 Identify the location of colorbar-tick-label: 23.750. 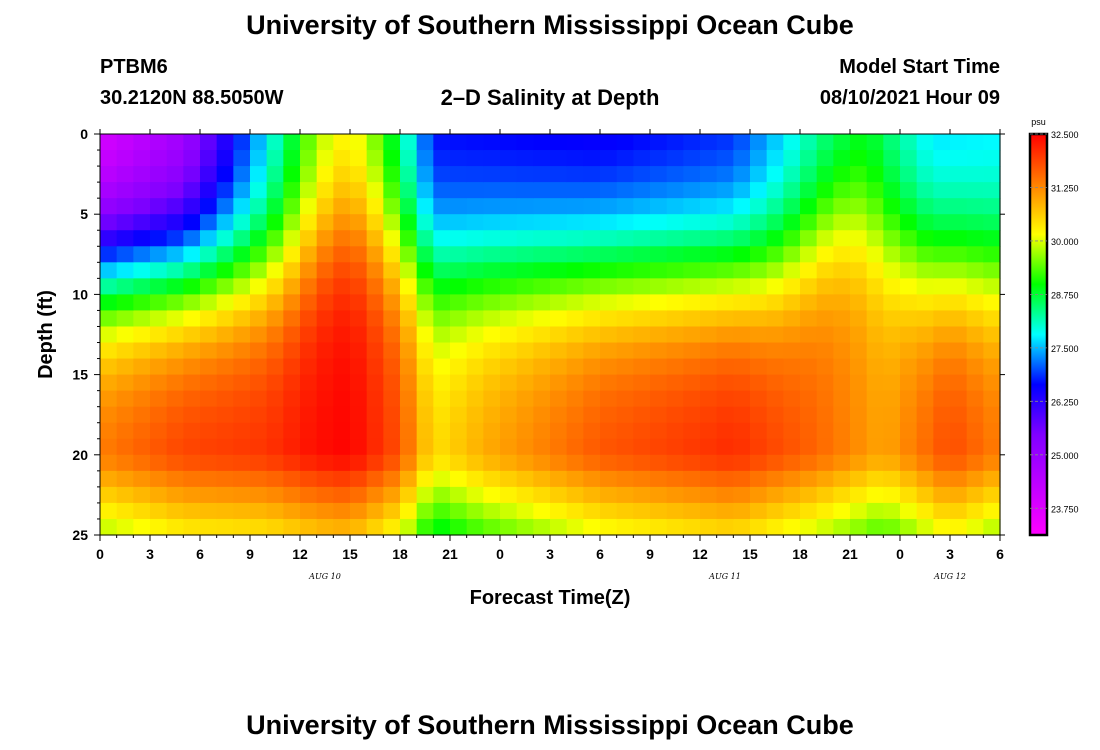
(1065, 509).